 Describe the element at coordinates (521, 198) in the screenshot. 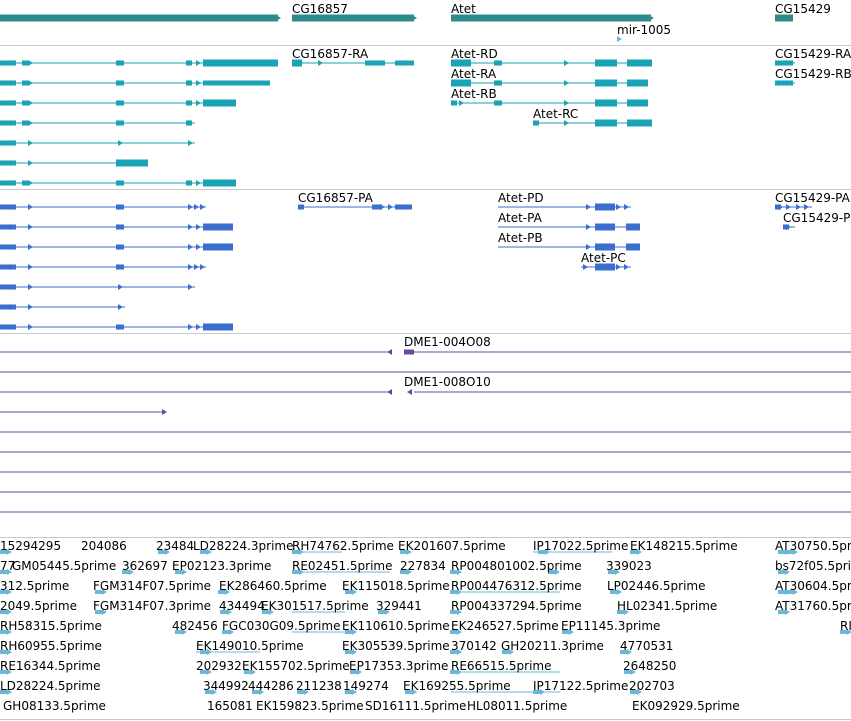

I see `protein-label: Atet-PD` at that location.